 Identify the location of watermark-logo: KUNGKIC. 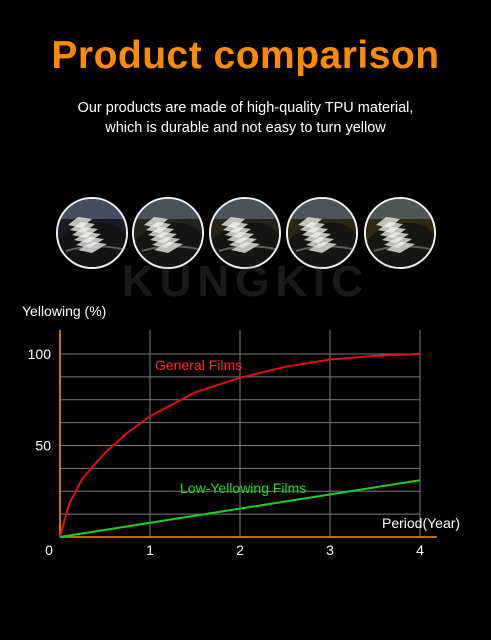
(245, 281).